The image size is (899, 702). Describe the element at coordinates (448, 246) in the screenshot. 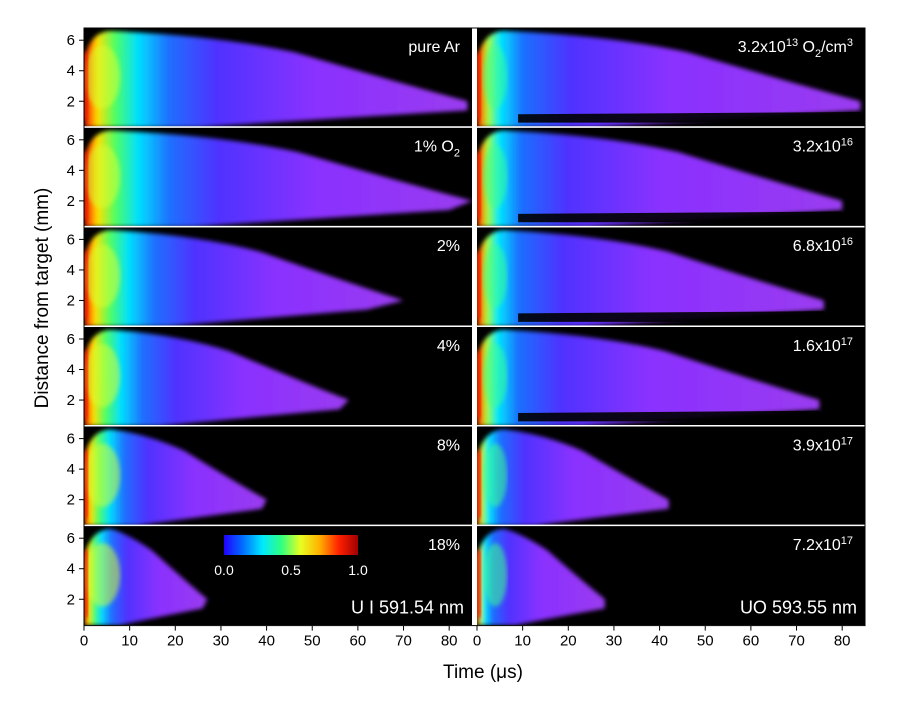

I see `panel-label: 2%` at that location.